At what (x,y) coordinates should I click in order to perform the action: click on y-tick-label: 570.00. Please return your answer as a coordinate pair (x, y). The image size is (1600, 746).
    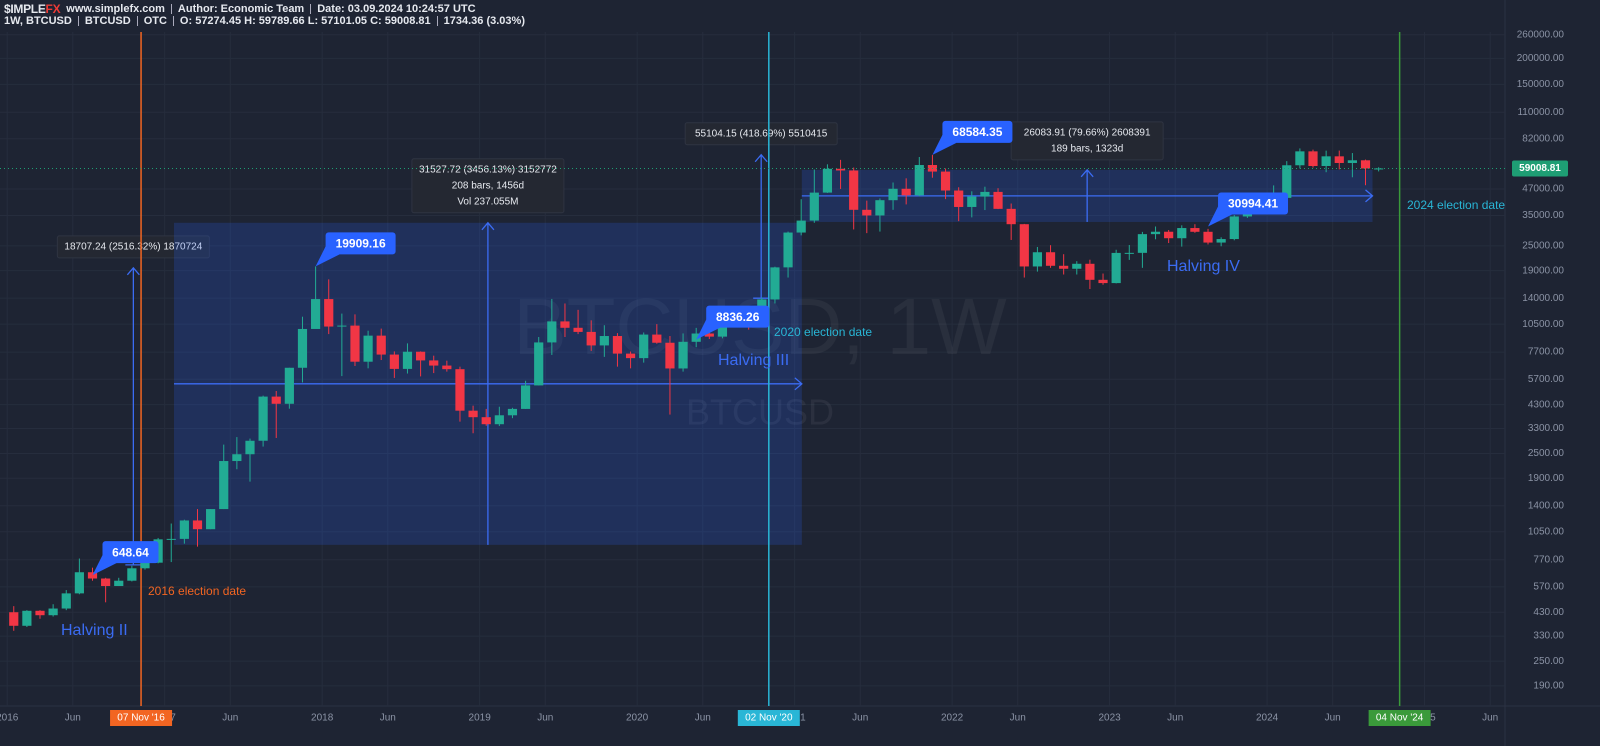
    Looking at the image, I should click on (1548, 586).